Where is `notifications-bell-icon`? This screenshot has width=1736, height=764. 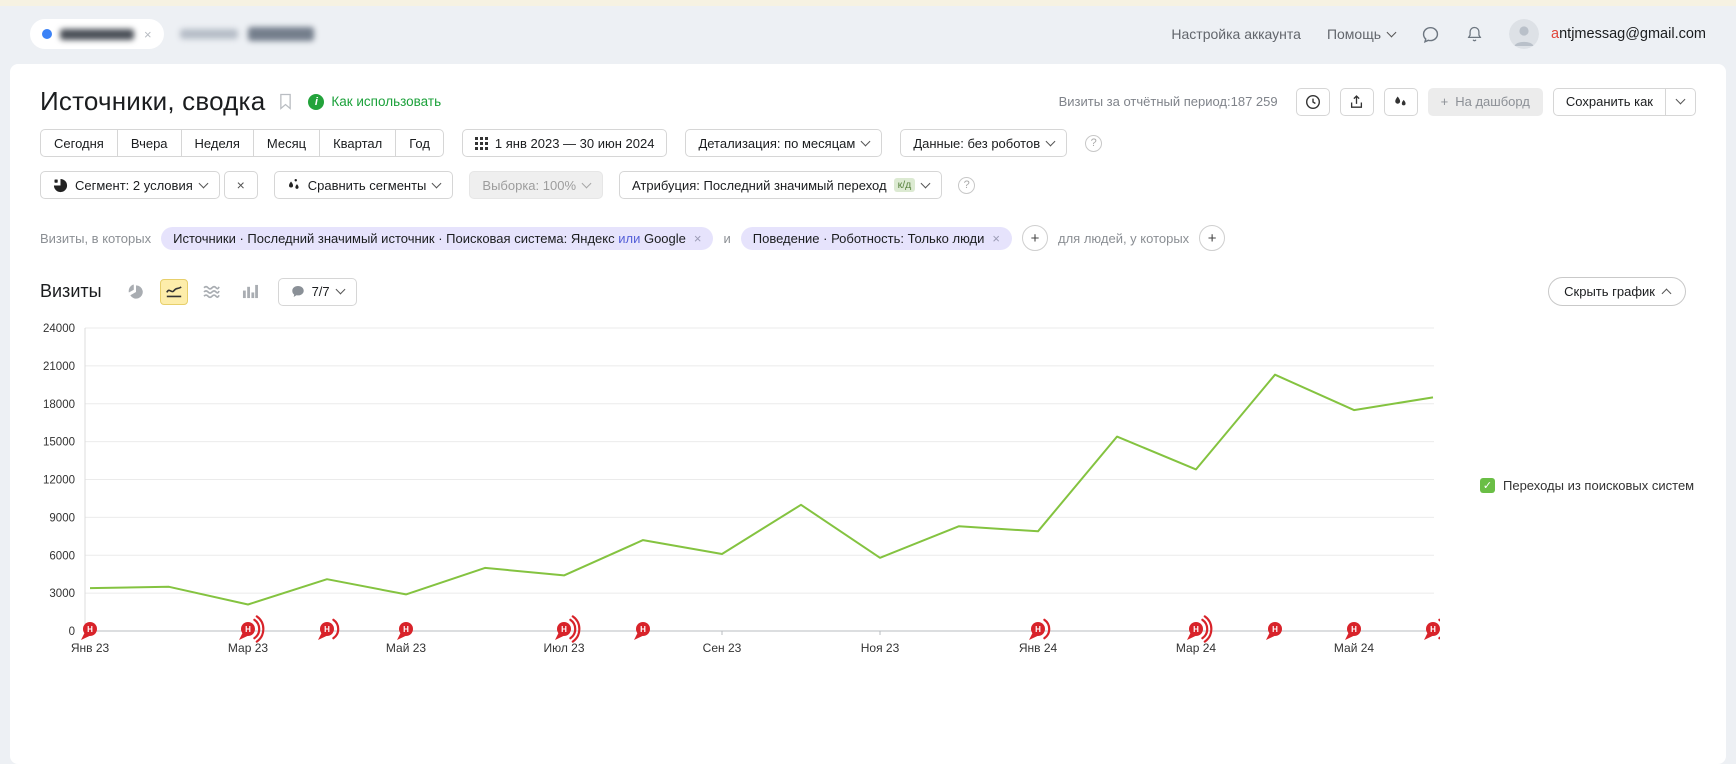
notifications-bell-icon is located at coordinates (1474, 34).